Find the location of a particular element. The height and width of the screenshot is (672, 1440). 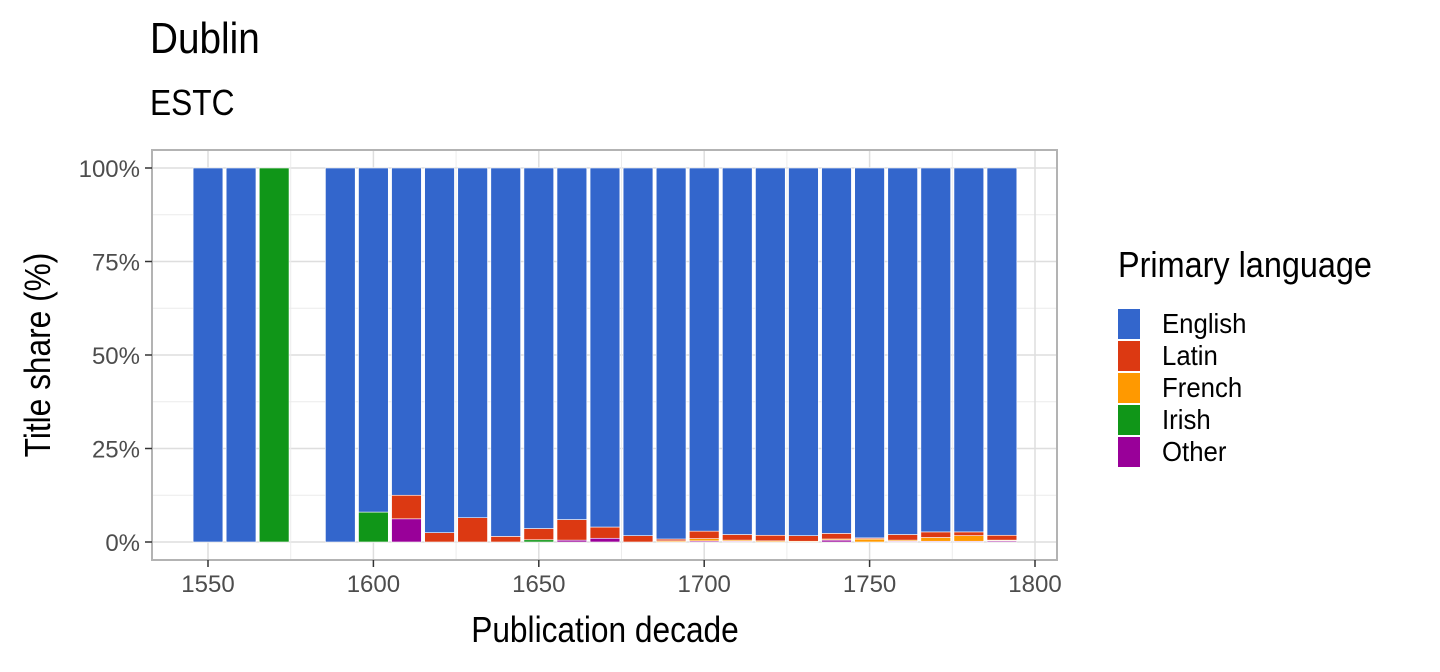

legend-key-french is located at coordinates (1129, 388).